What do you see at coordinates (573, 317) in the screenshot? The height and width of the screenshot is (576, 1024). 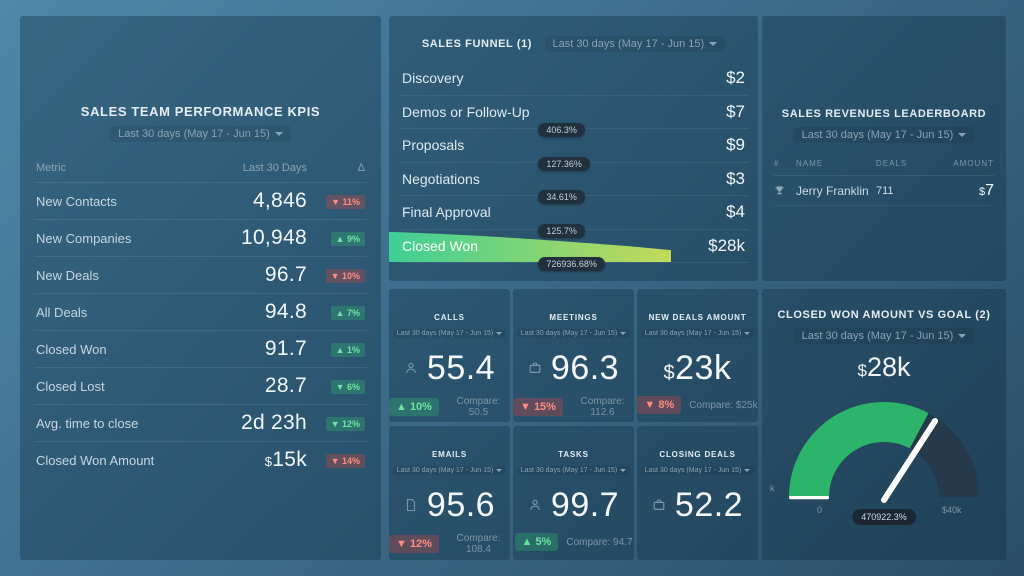 I see `tile-title: MEETINGS` at bounding box center [573, 317].